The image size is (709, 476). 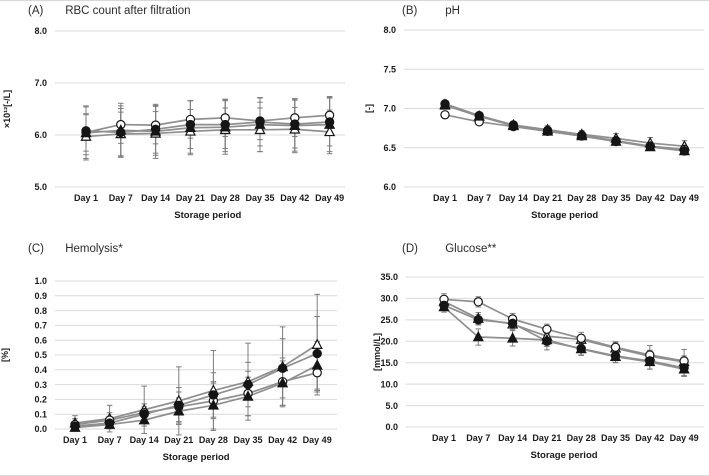 I want to click on y-tick-label: 25.0, so click(x=389, y=320).